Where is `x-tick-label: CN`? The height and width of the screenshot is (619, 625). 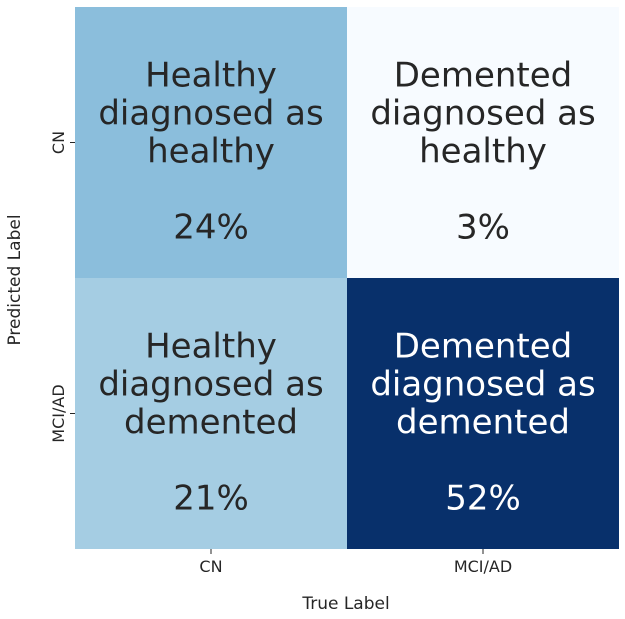
x-tick-label: CN is located at coordinates (210, 566).